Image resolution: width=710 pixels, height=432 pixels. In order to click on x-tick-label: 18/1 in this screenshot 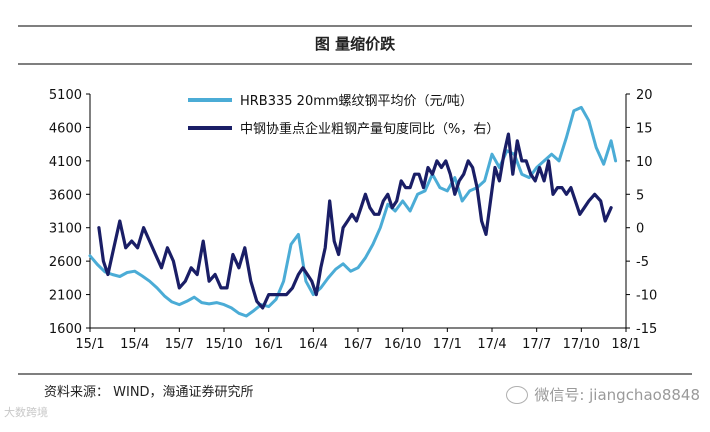, I will do `click(625, 344)`.